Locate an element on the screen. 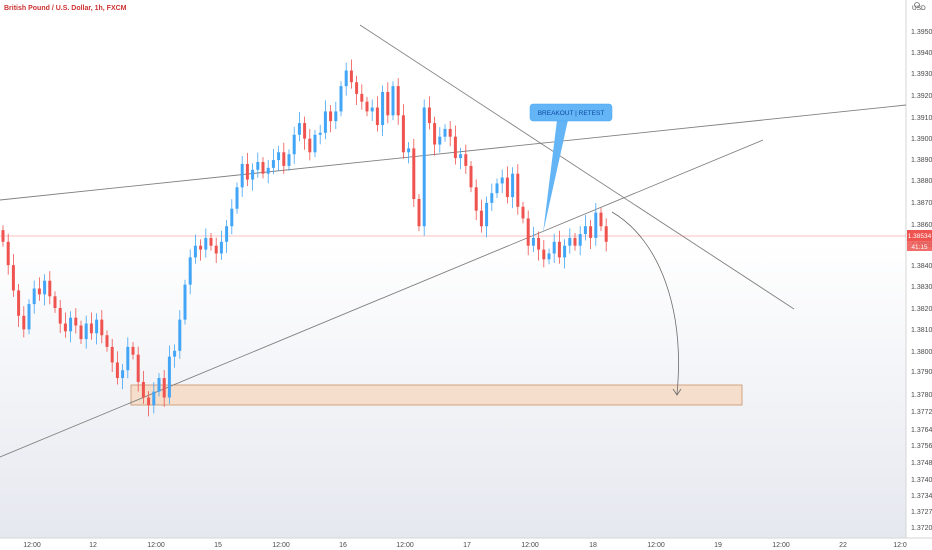  callout-box is located at coordinates (571, 112).